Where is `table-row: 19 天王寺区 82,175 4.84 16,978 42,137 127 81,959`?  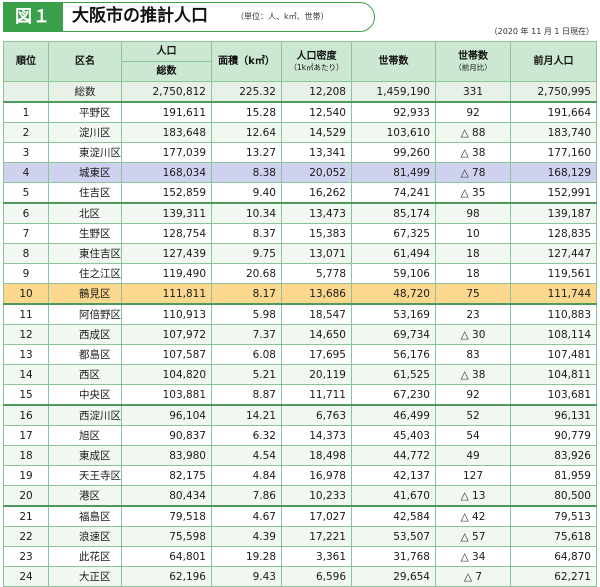
table-row: 19 天王寺区 82,175 4.84 16,978 42,137 127 81,959 is located at coordinates (300, 475).